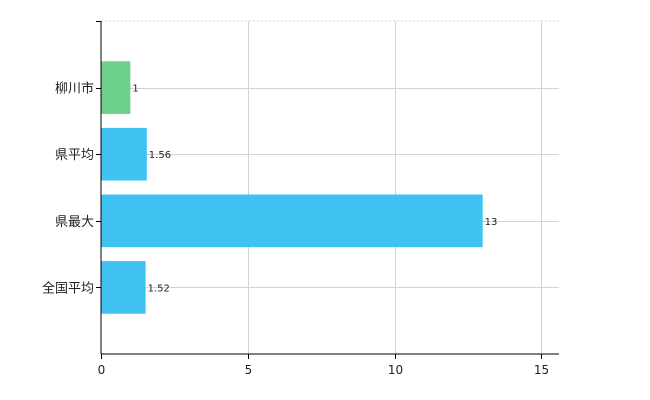 The height and width of the screenshot is (400, 650). What do you see at coordinates (249, 370) in the screenshot?
I see `x-tick-label-5: 5` at bounding box center [249, 370].